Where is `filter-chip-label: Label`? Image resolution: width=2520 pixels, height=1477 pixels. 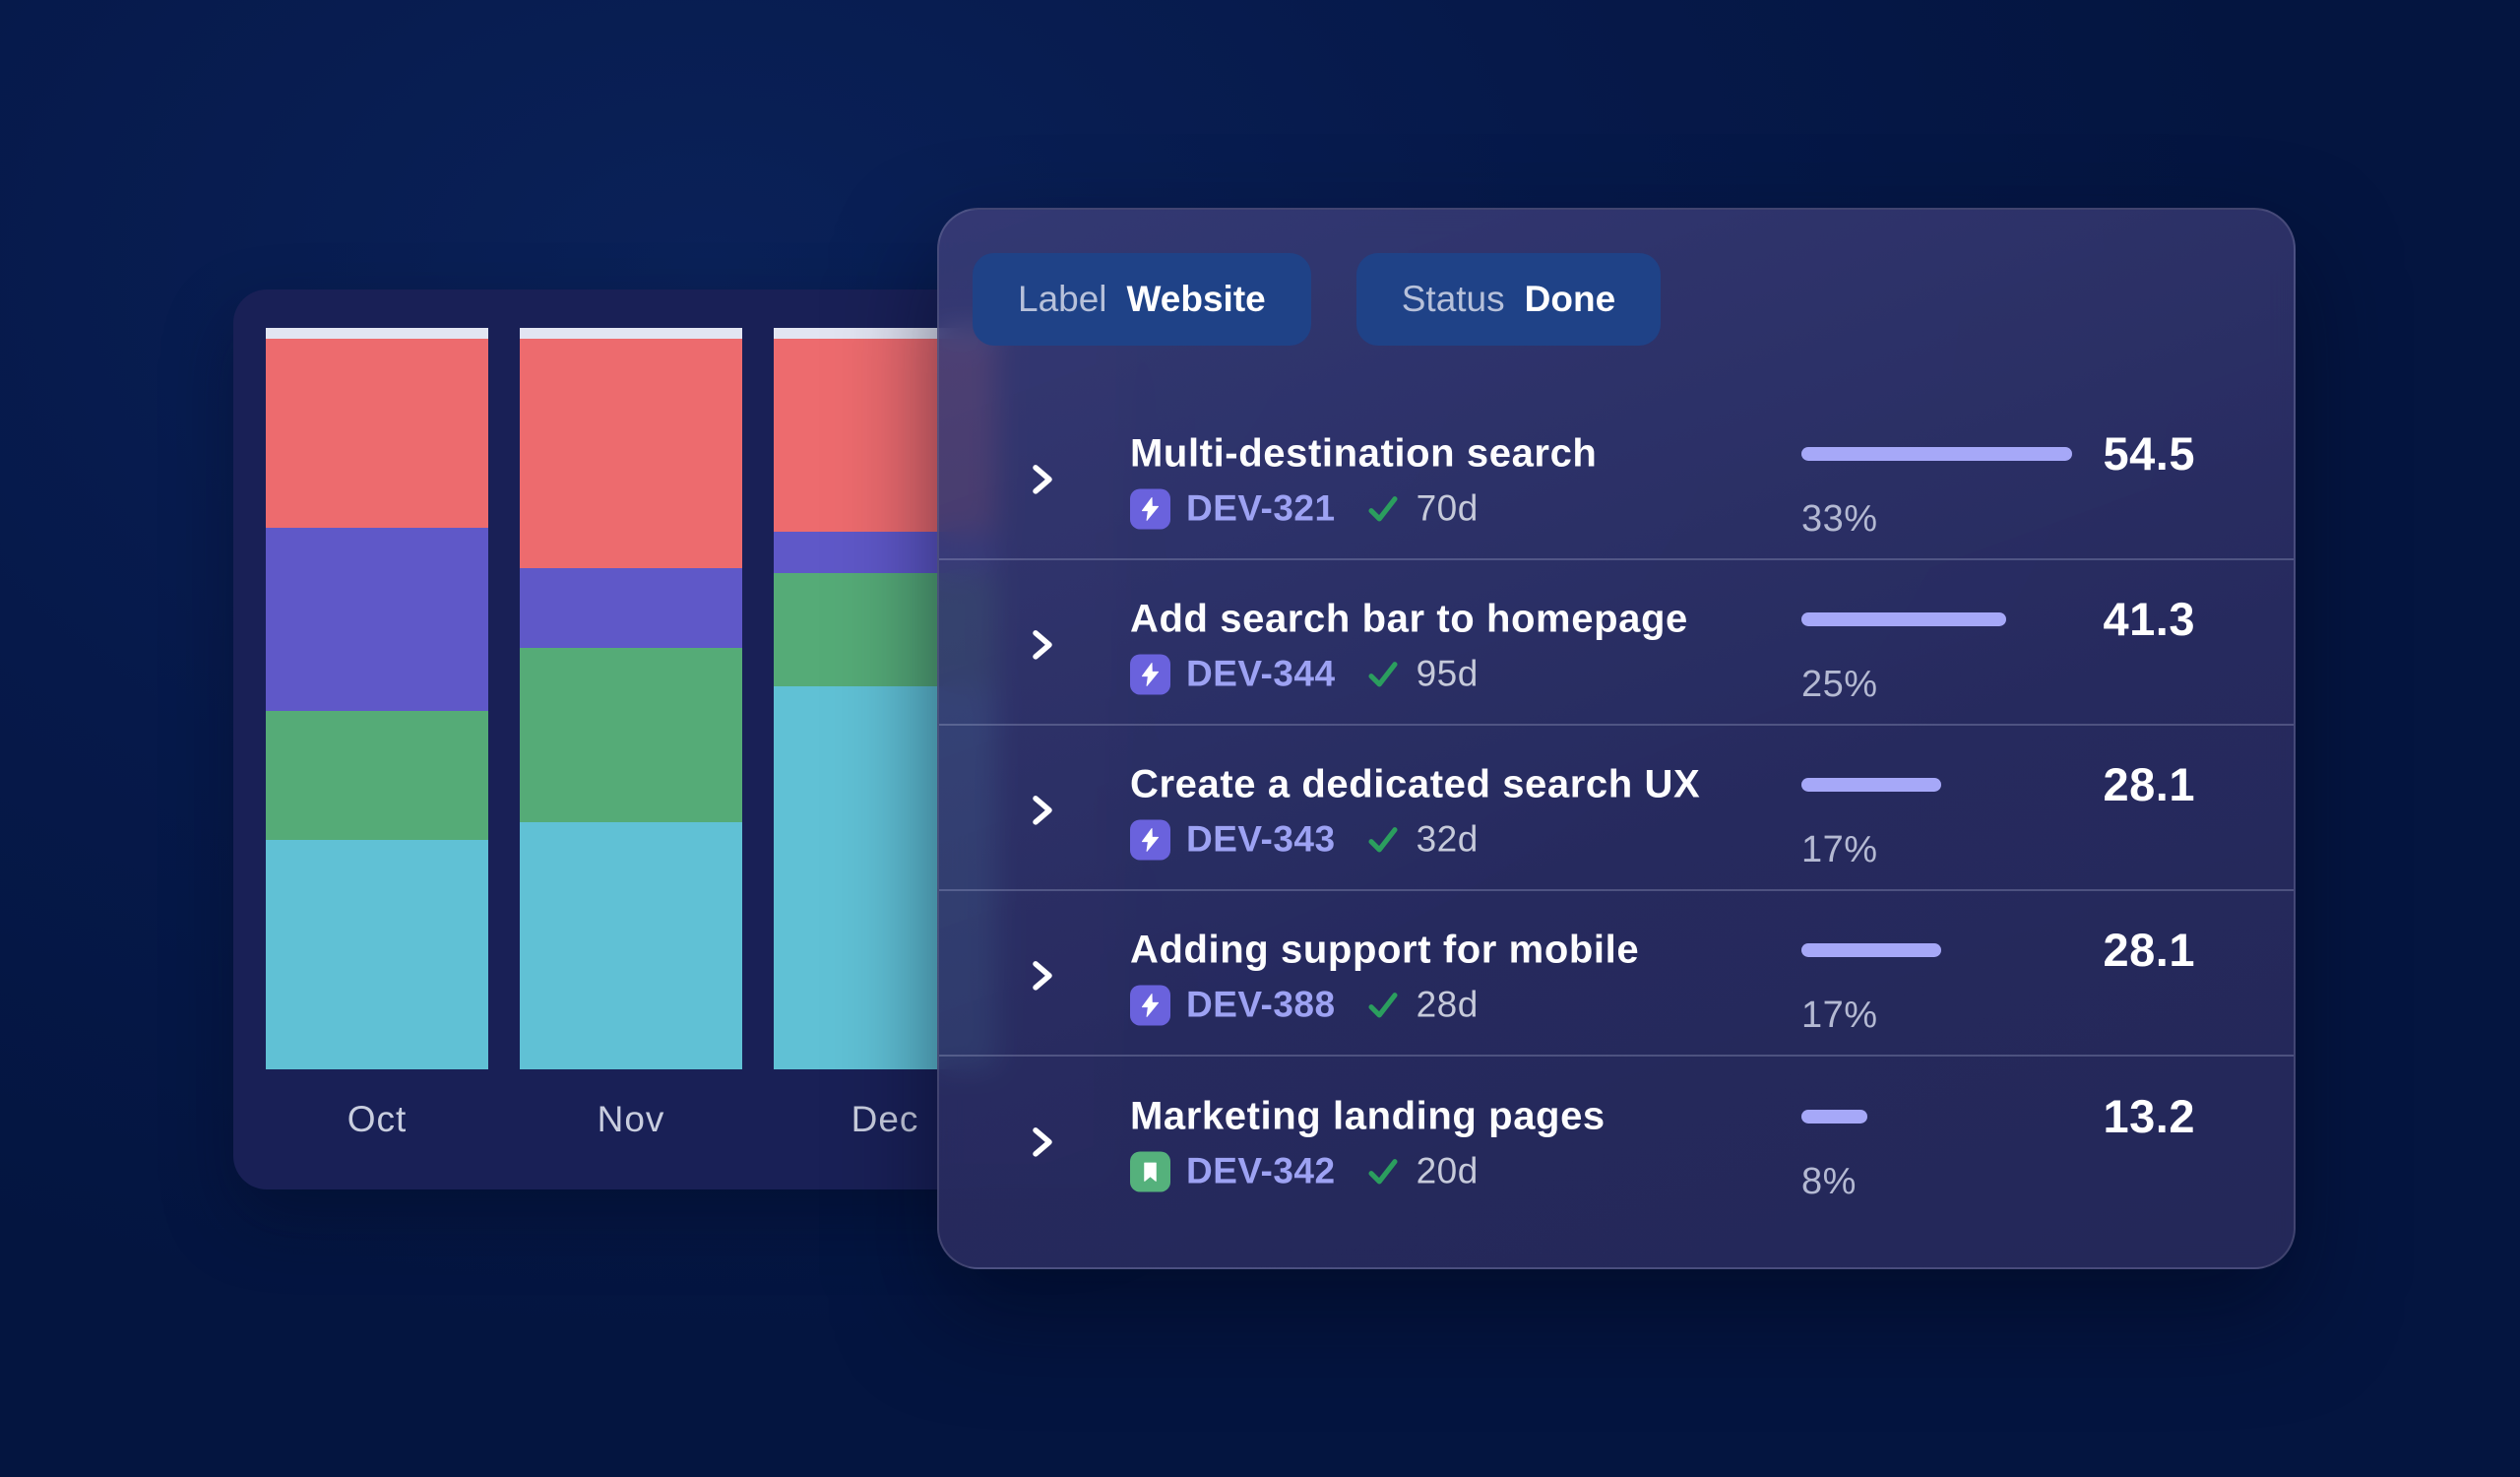
filter-chip-label: Label is located at coordinates (1062, 299).